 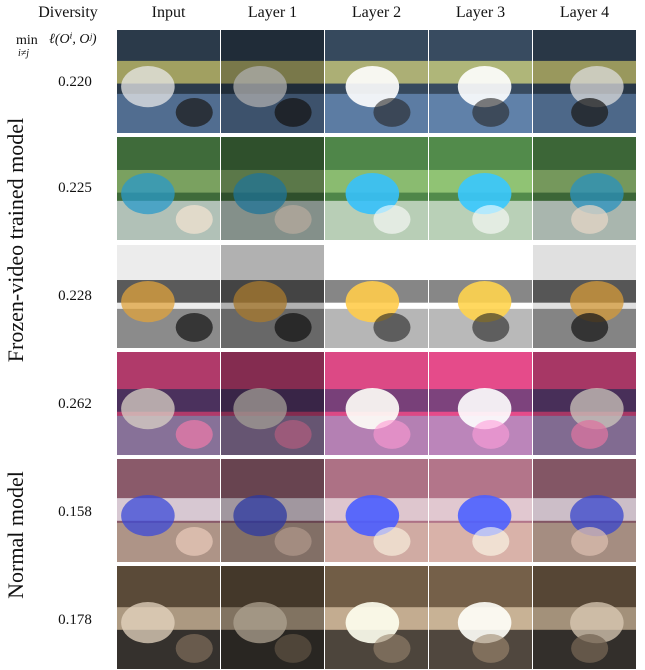 What do you see at coordinates (168, 510) in the screenshot?
I see `frame-5-input` at bounding box center [168, 510].